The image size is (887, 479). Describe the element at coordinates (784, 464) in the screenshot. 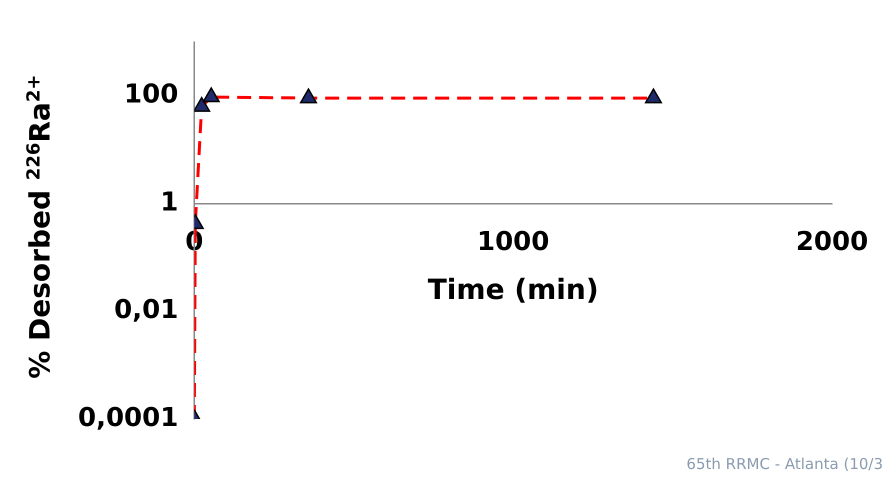

I see `text: 65th RRMC - Atlanta (10/3` at that location.